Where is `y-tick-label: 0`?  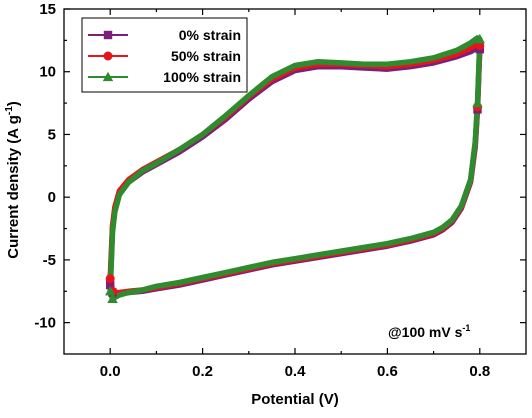 y-tick-label: 0 is located at coordinates (52, 197).